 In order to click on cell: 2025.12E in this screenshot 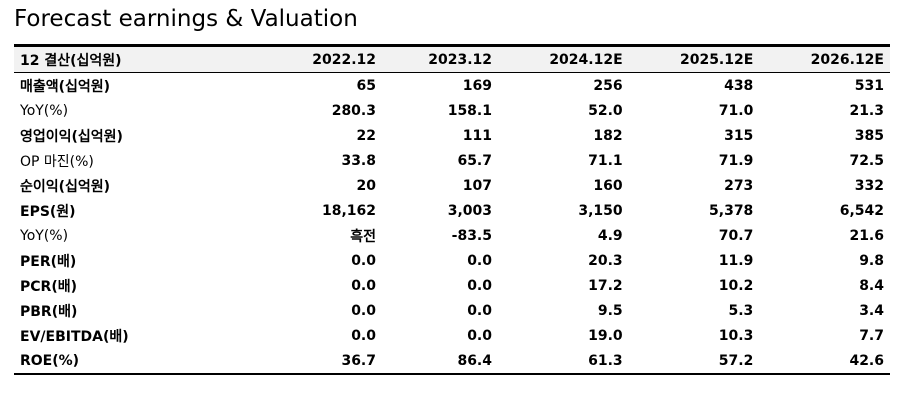, I will do `click(694, 59)`.